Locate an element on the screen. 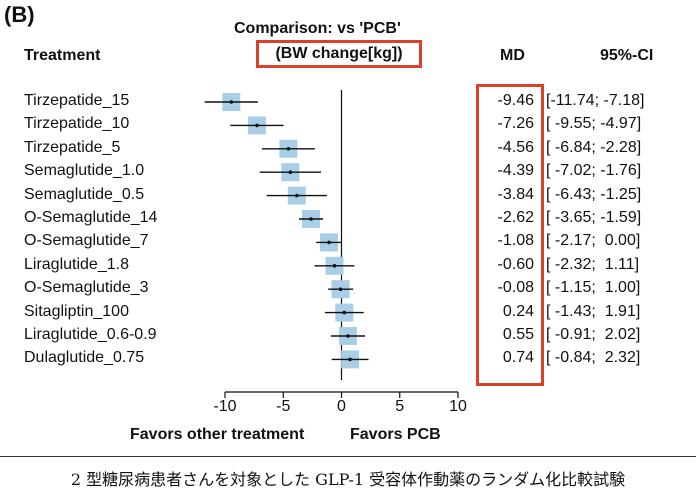 Image resolution: width=696 pixels, height=500 pixels. md-value: -4.39 is located at coordinates (515, 171).